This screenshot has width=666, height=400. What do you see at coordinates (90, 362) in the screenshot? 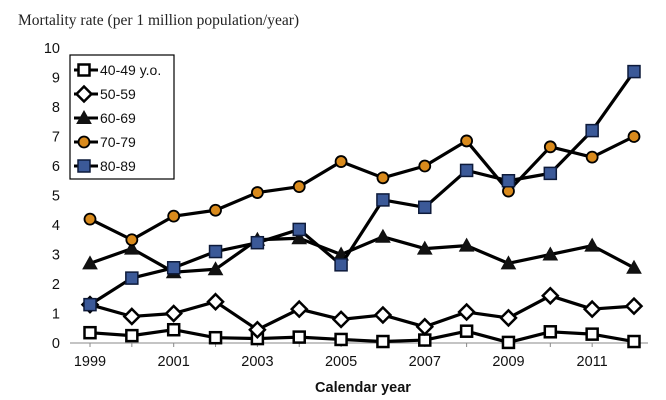
I see `x-tick-label: 1999` at bounding box center [90, 362].